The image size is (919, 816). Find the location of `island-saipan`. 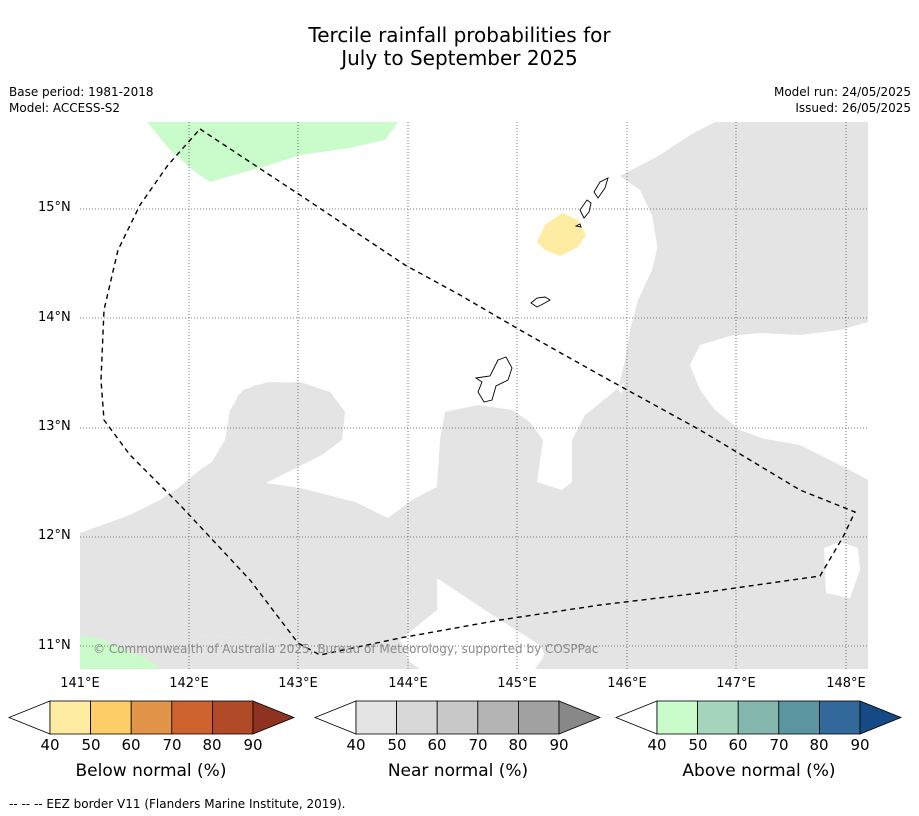

island-saipan is located at coordinates (601, 188).